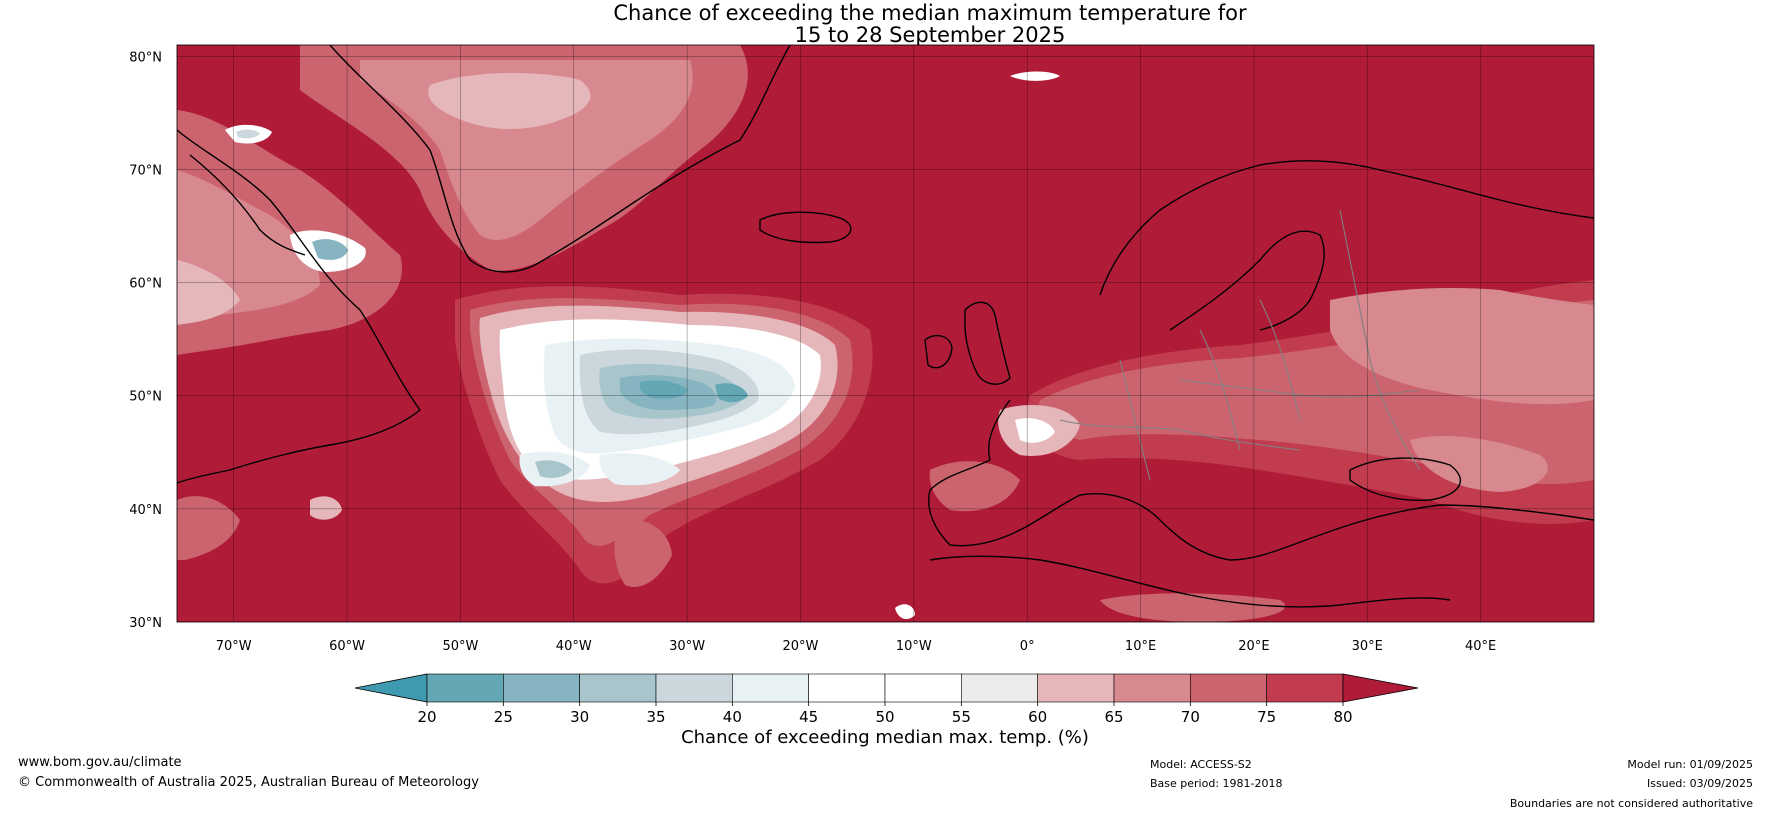 This screenshot has width=1770, height=816. Describe the element at coordinates (732, 717) in the screenshot. I see `colorbar-tick-label: 40` at that location.